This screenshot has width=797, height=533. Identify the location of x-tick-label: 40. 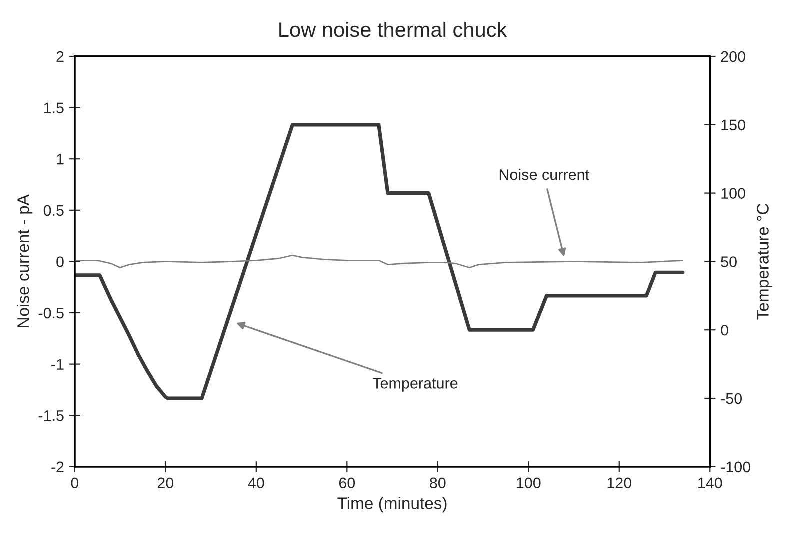
(256, 483).